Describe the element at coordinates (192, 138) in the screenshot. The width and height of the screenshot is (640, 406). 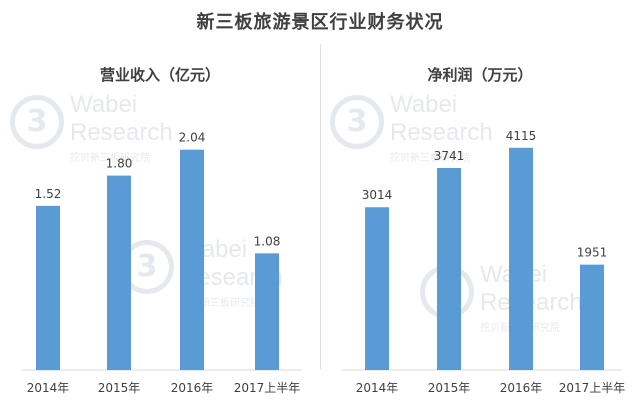
I see `data-label: 2.04` at that location.